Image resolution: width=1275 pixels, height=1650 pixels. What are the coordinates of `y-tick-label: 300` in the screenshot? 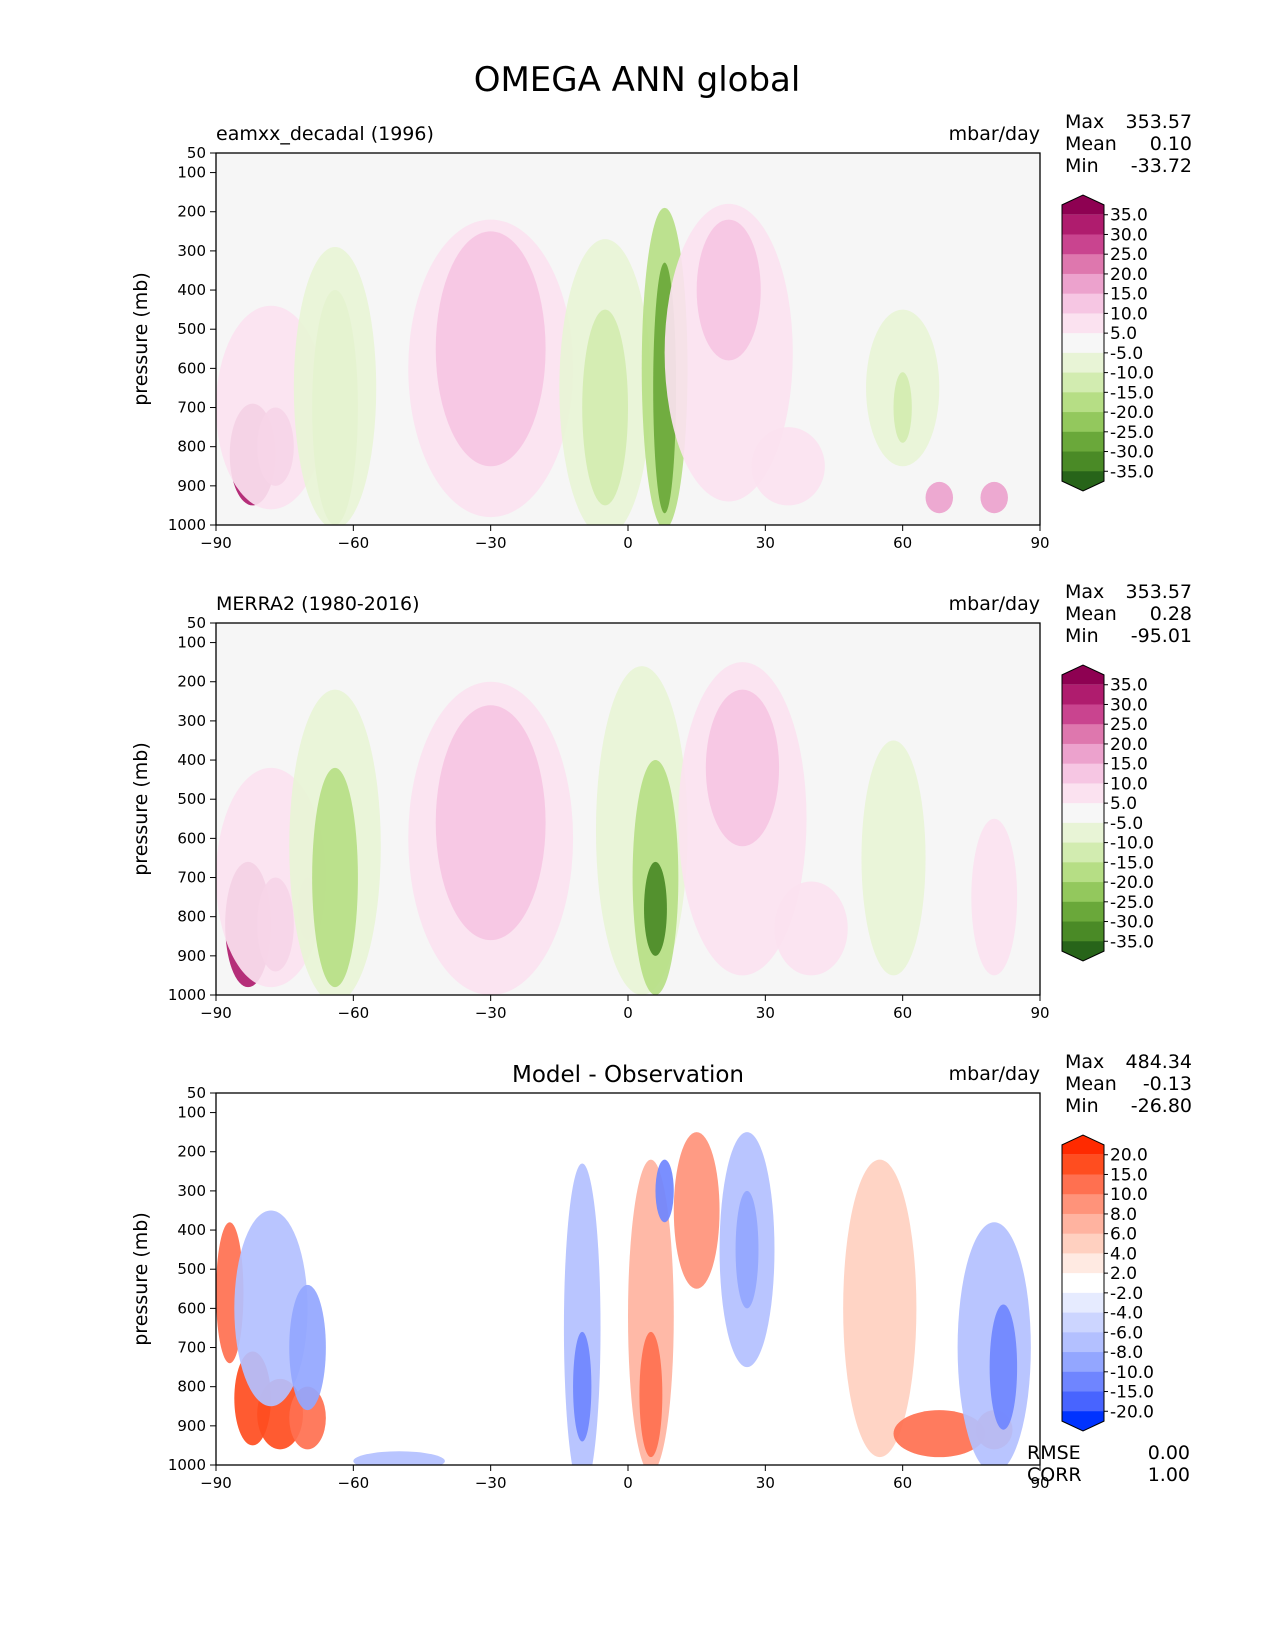 It's located at (191, 721).